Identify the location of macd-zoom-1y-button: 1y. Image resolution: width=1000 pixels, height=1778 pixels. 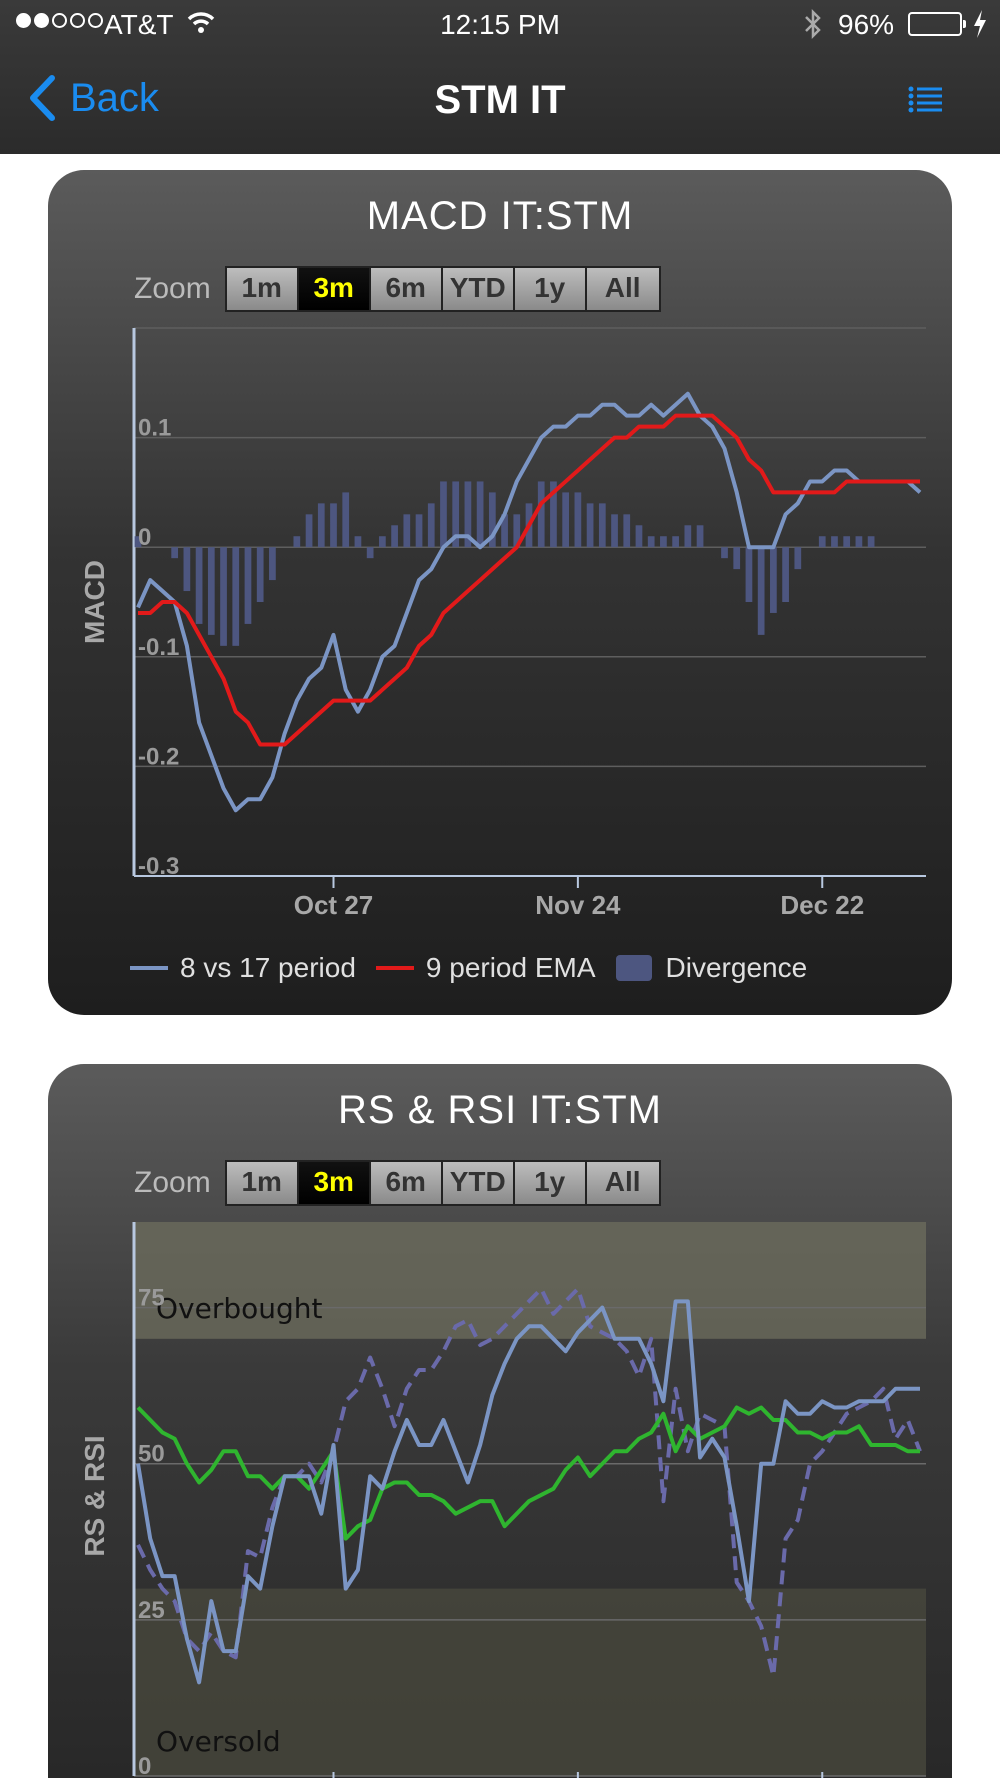
(550, 289).